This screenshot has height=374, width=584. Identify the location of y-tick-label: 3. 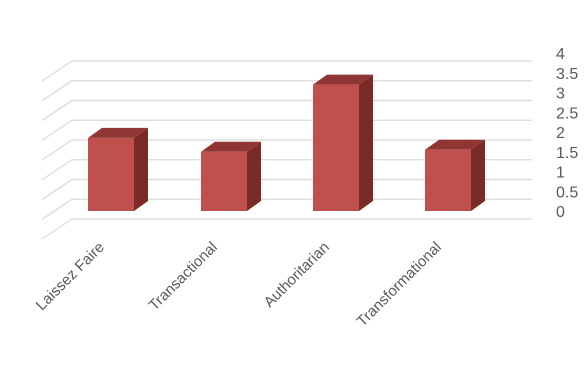
(560, 94).